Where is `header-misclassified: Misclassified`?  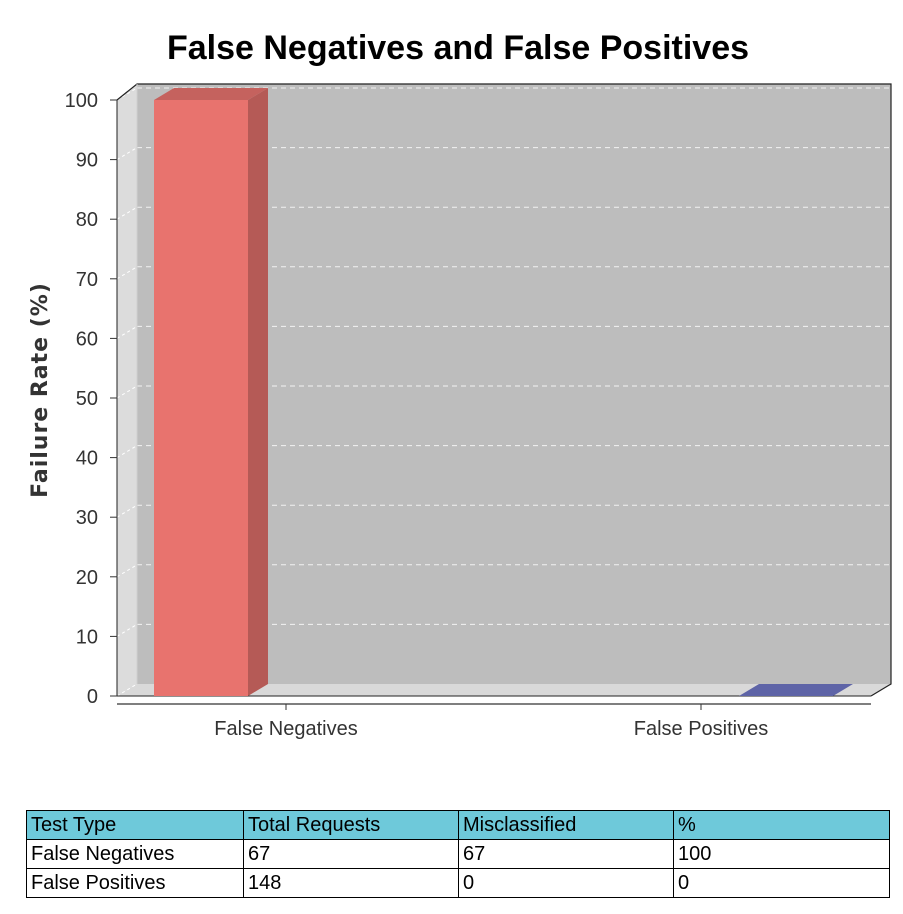 header-misclassified: Misclassified is located at coordinates (566, 825).